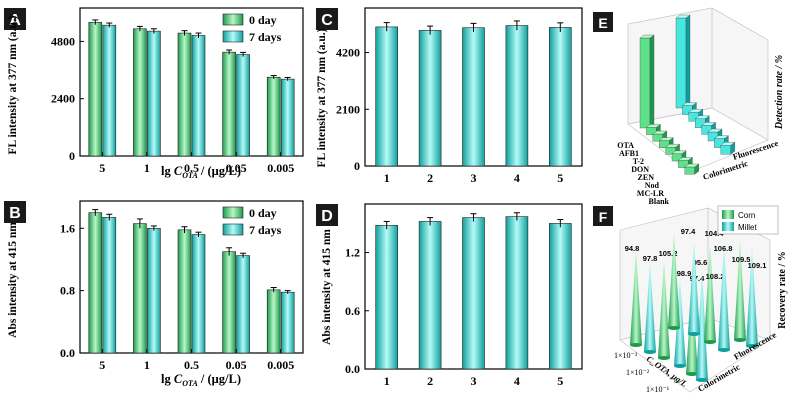 Image resolution: width=795 pixels, height=404 pixels. Describe the element at coordinates (327, 20) in the screenshot. I see `panel-c-label: C` at that location.